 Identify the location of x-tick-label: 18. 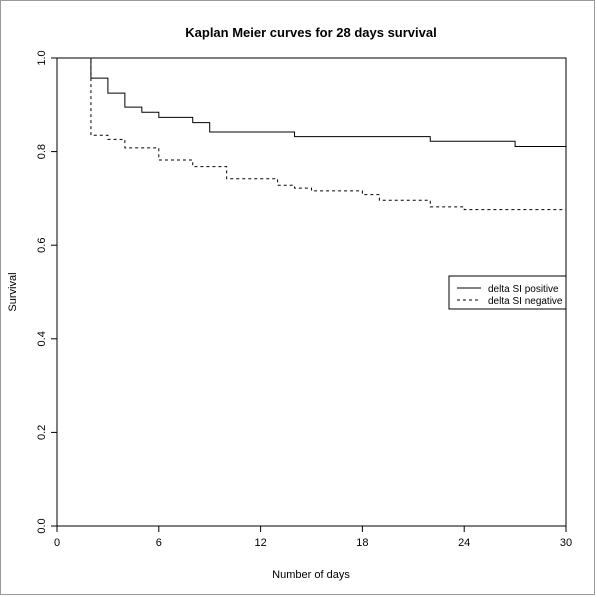
(362, 543).